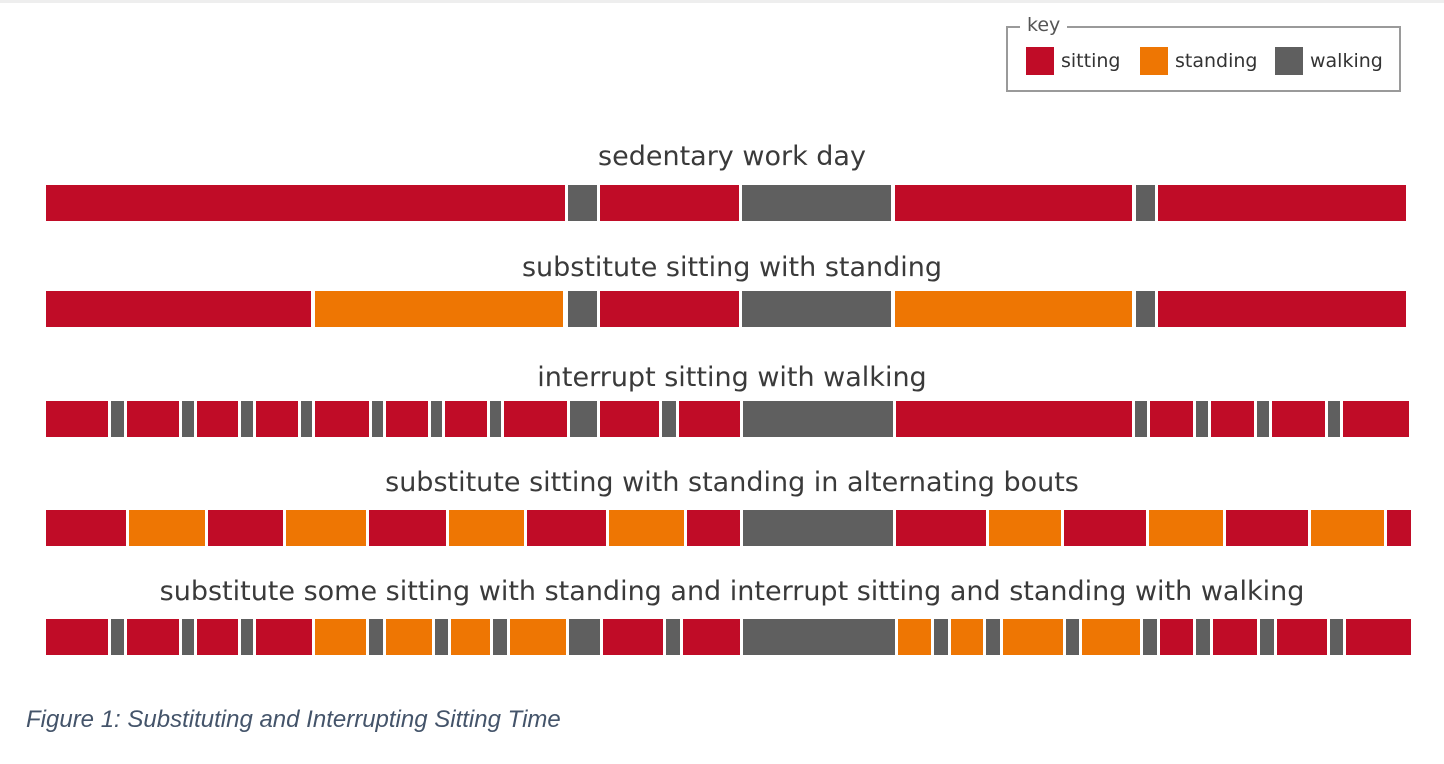 This screenshot has width=1444, height=764. Describe the element at coordinates (732, 267) in the screenshot. I see `row-title-substitute-standing: substitute sitting with standing` at that location.